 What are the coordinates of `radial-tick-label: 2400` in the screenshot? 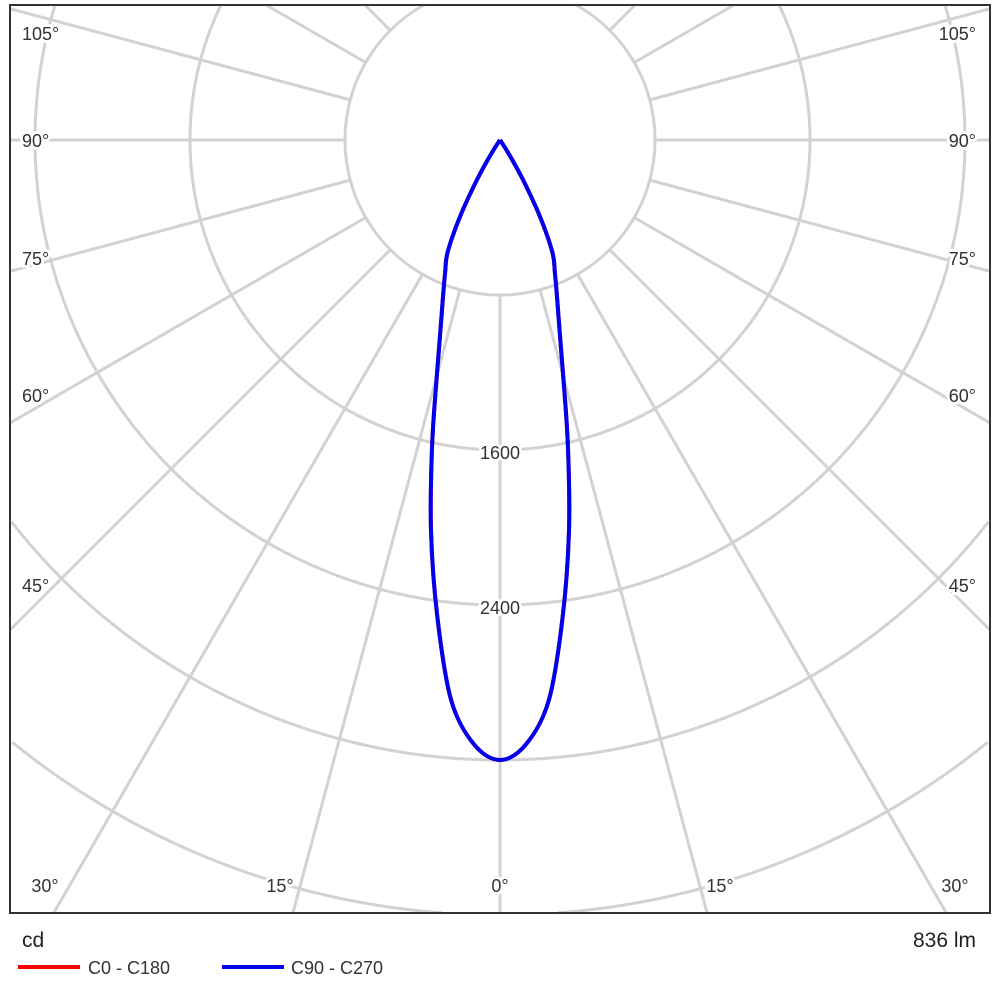 It's located at (500, 608).